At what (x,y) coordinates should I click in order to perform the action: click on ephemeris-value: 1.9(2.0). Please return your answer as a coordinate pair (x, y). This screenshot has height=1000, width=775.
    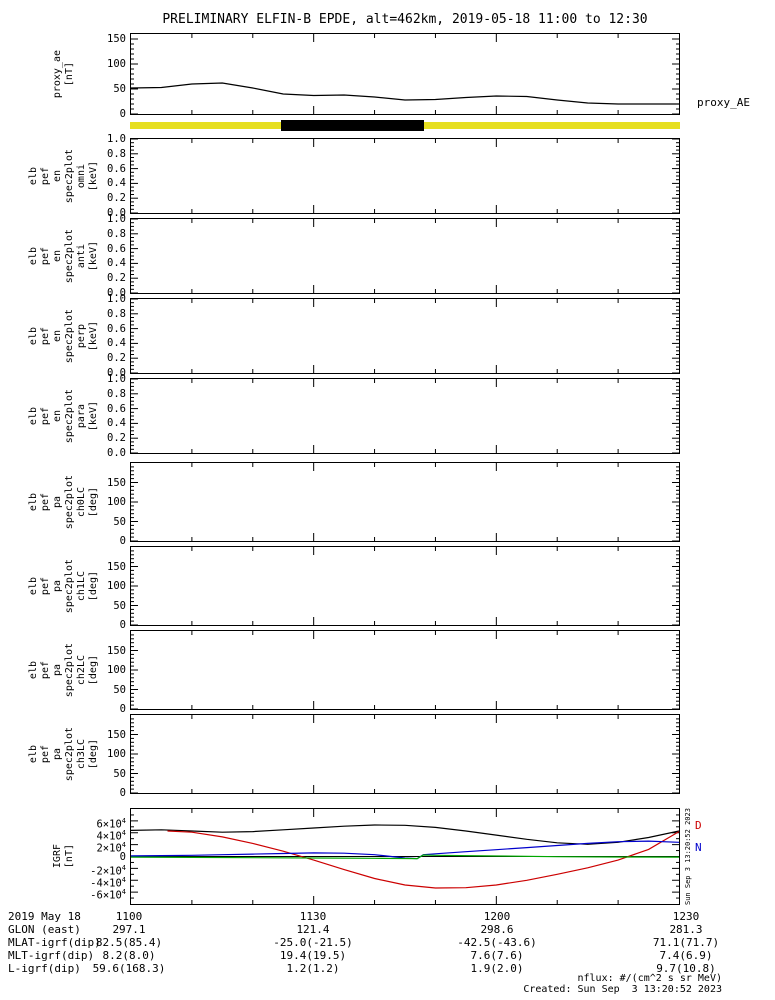
    Looking at the image, I should click on (497, 968).